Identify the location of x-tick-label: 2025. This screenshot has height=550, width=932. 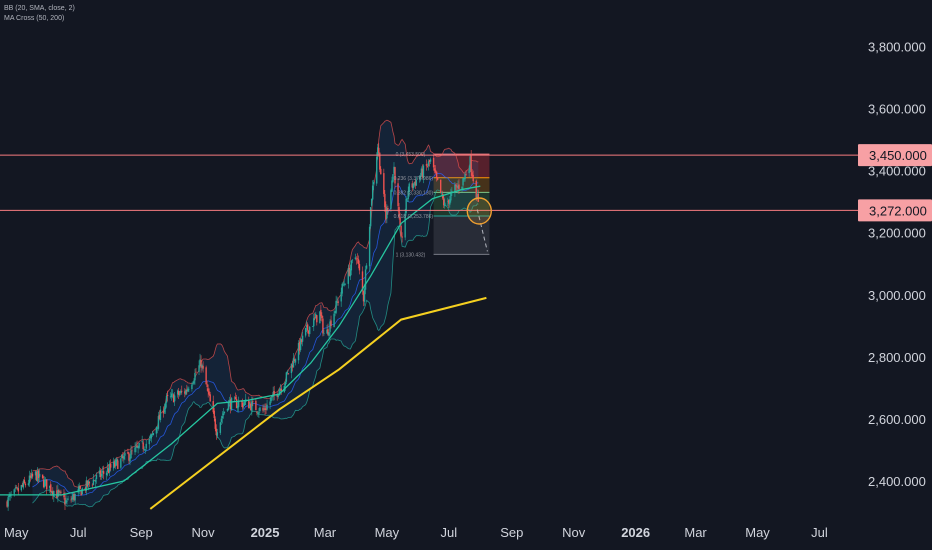
(265, 532).